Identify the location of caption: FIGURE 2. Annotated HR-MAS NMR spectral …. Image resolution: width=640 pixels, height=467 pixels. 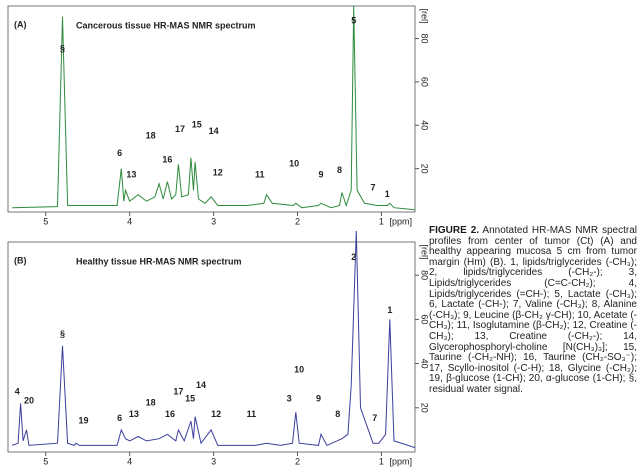
(533, 310).